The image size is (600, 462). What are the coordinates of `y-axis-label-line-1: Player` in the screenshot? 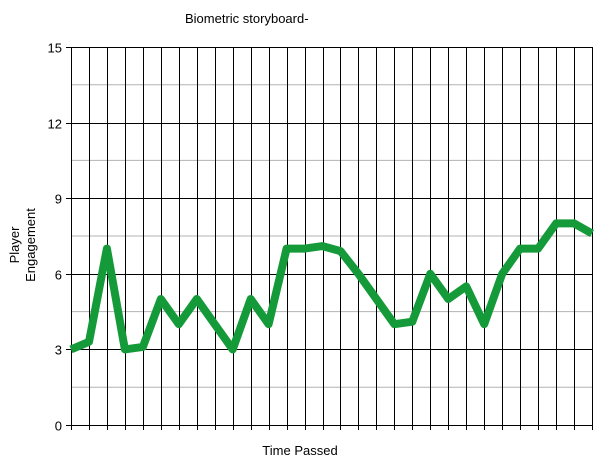 It's located at (14, 245).